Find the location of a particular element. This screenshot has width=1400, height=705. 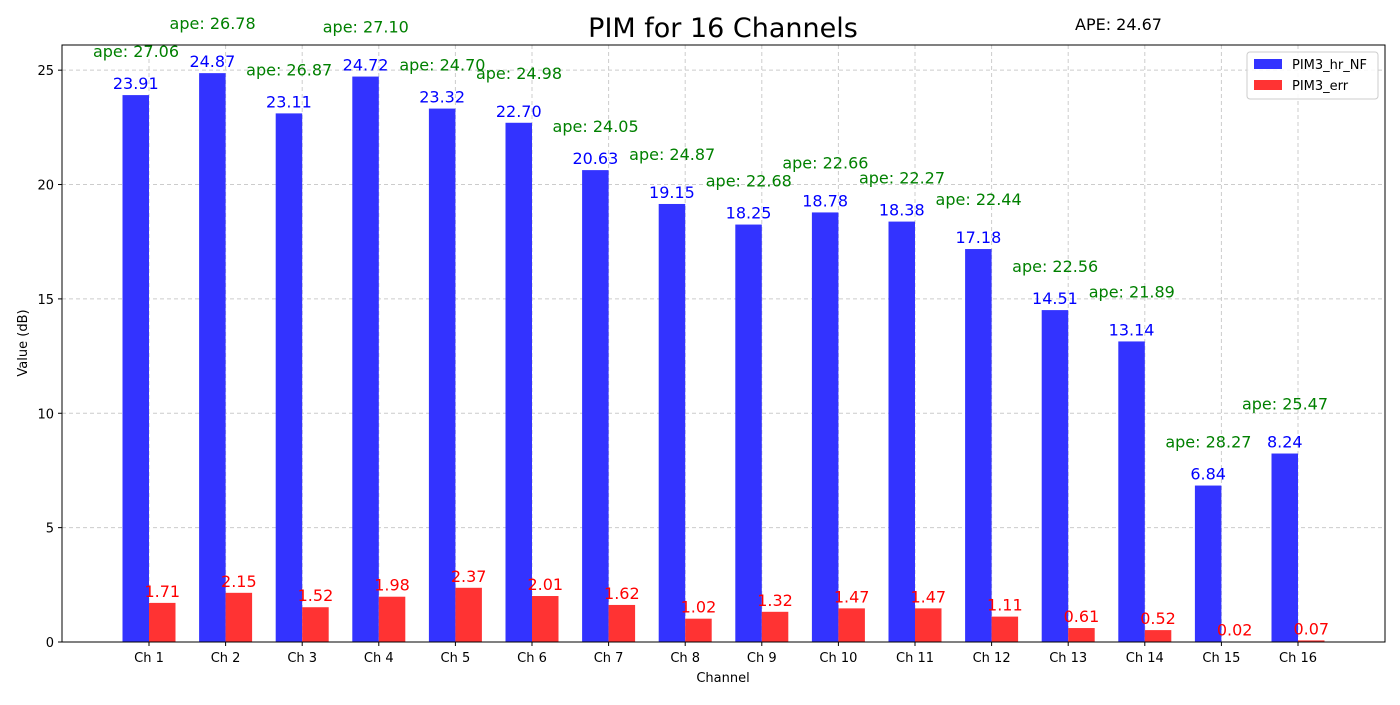

ape-label: ape: 24.87 is located at coordinates (672, 154).